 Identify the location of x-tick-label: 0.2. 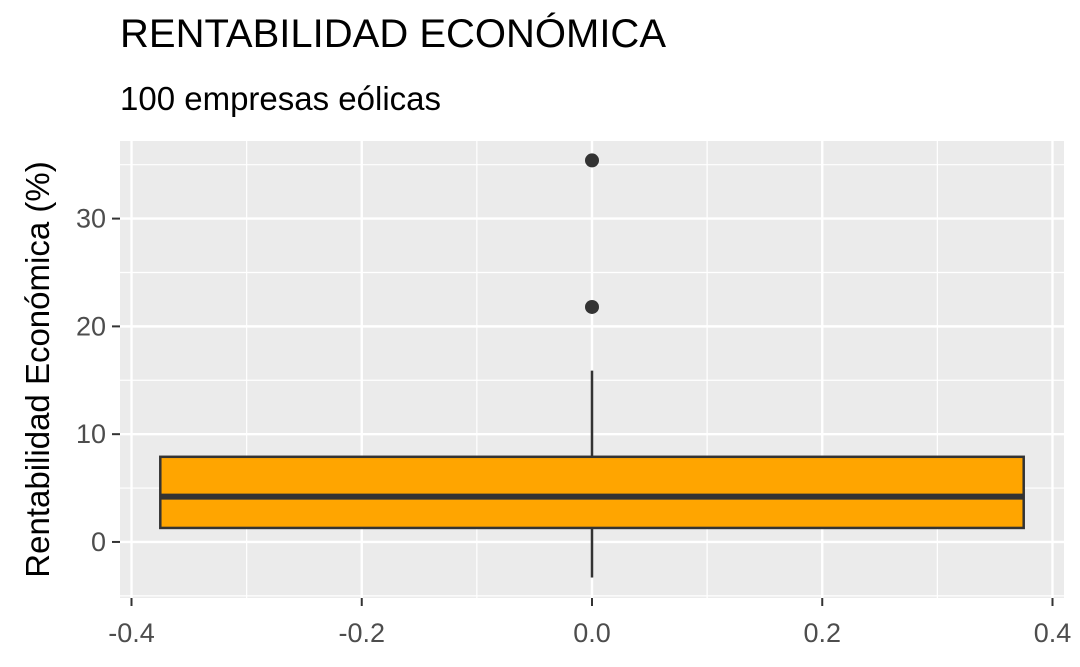
(822, 633).